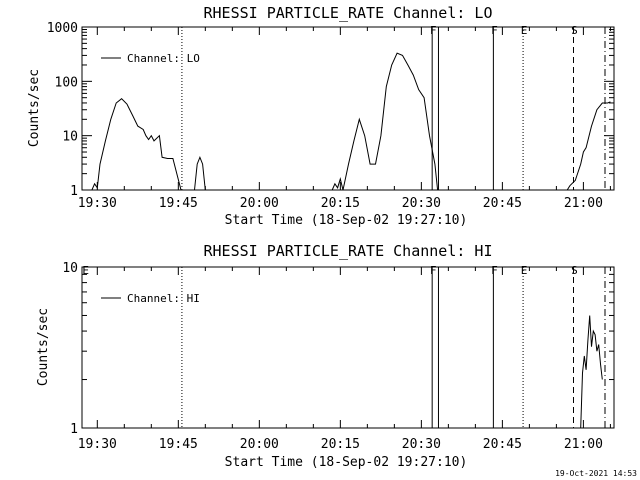 Image resolution: width=640 pixels, height=480 pixels. What do you see at coordinates (583, 444) in the screenshot?
I see `hi-x-tick-label: 21:00` at bounding box center [583, 444].